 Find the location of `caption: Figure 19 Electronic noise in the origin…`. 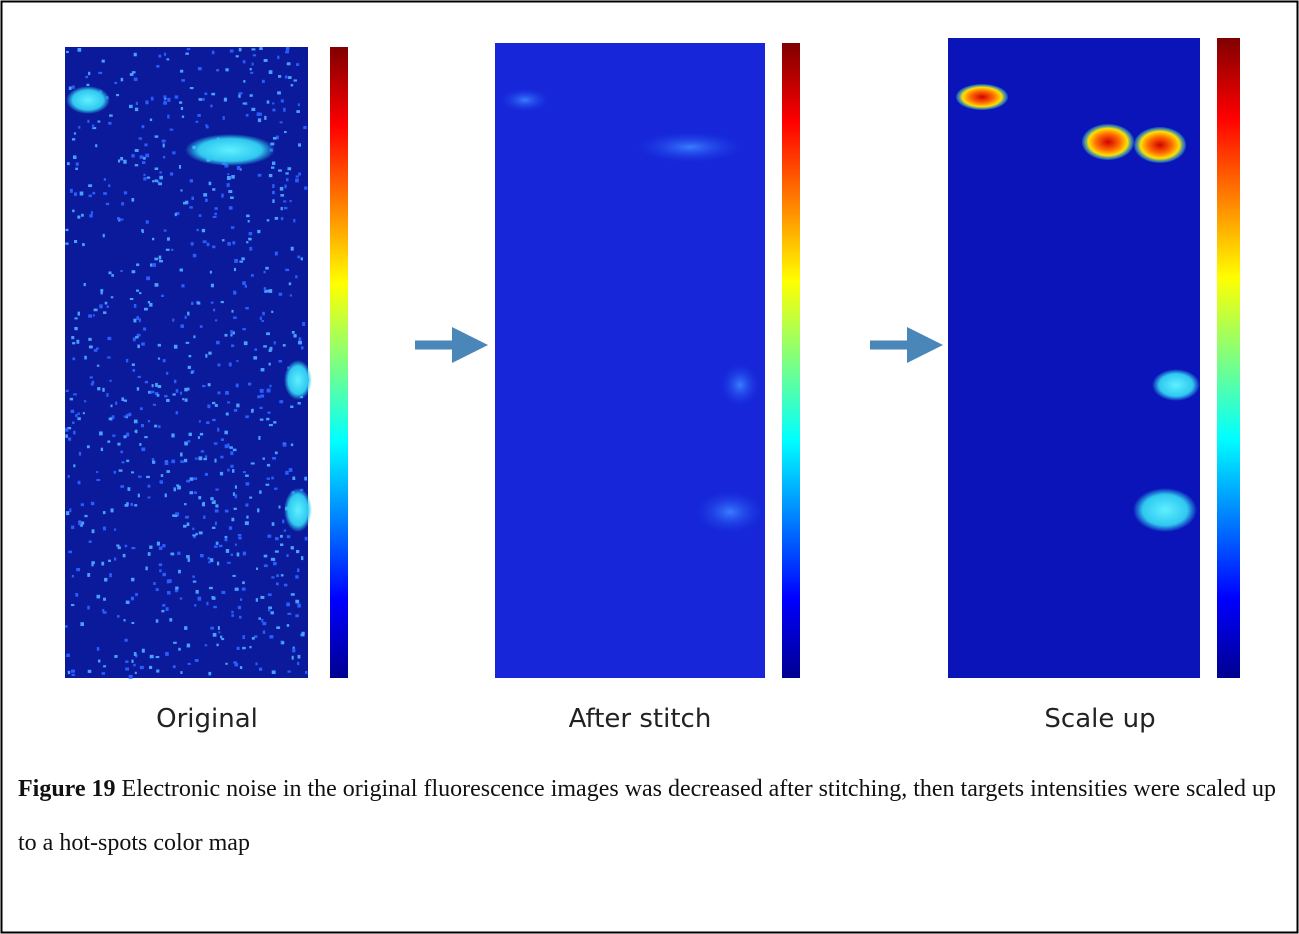

caption: Figure 19 Electronic noise in the origin… is located at coordinates (649, 816).